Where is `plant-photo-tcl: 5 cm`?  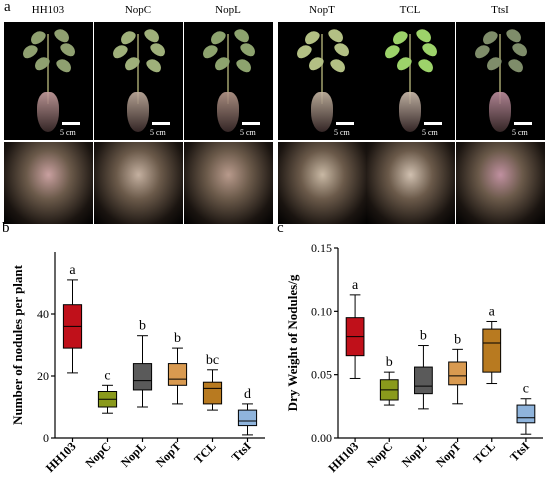
plant-photo-tcl: 5 cm is located at coordinates (410, 81).